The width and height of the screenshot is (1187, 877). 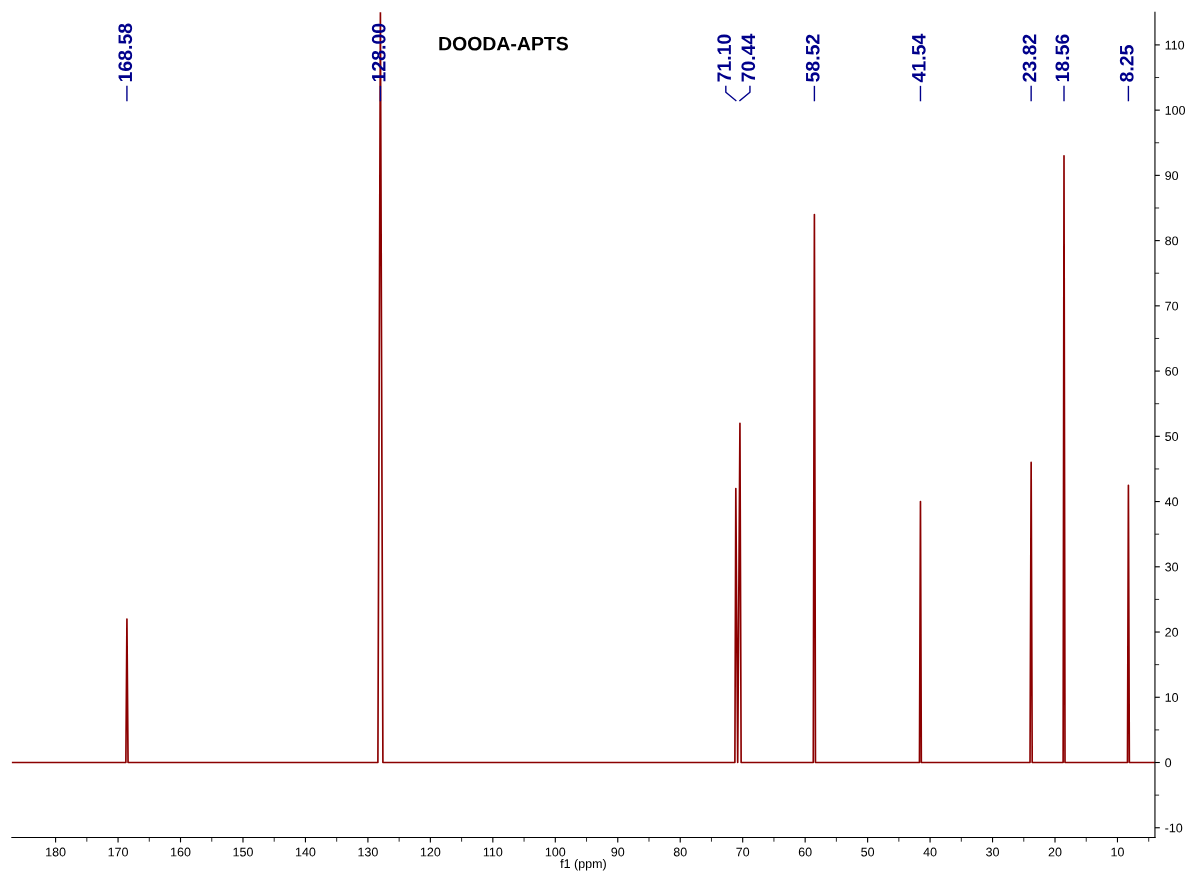 I want to click on x-tick-label: 110, so click(x=493, y=852).